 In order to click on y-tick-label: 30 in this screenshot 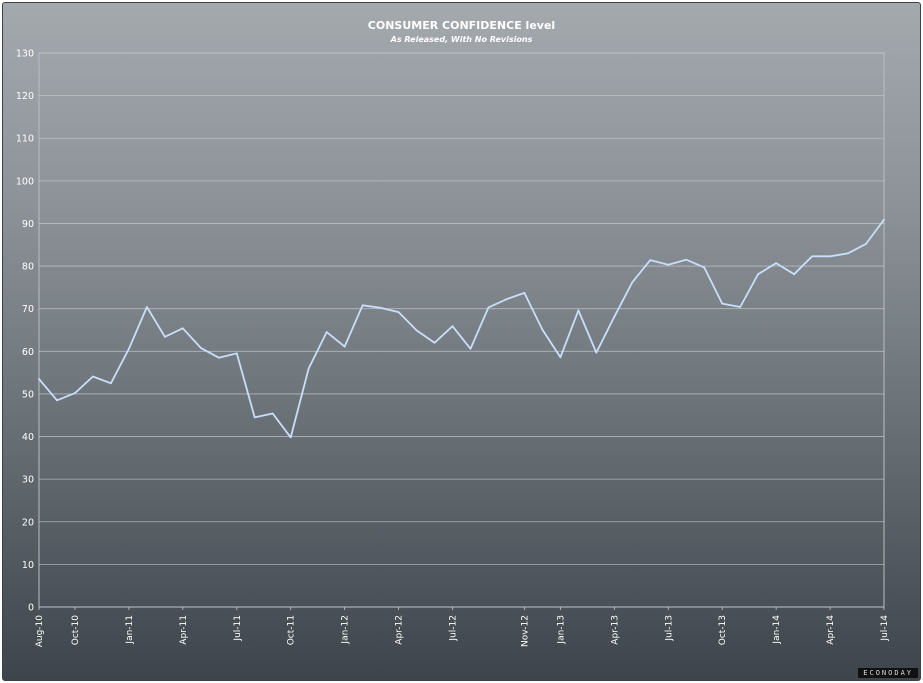, I will do `click(28, 480)`.